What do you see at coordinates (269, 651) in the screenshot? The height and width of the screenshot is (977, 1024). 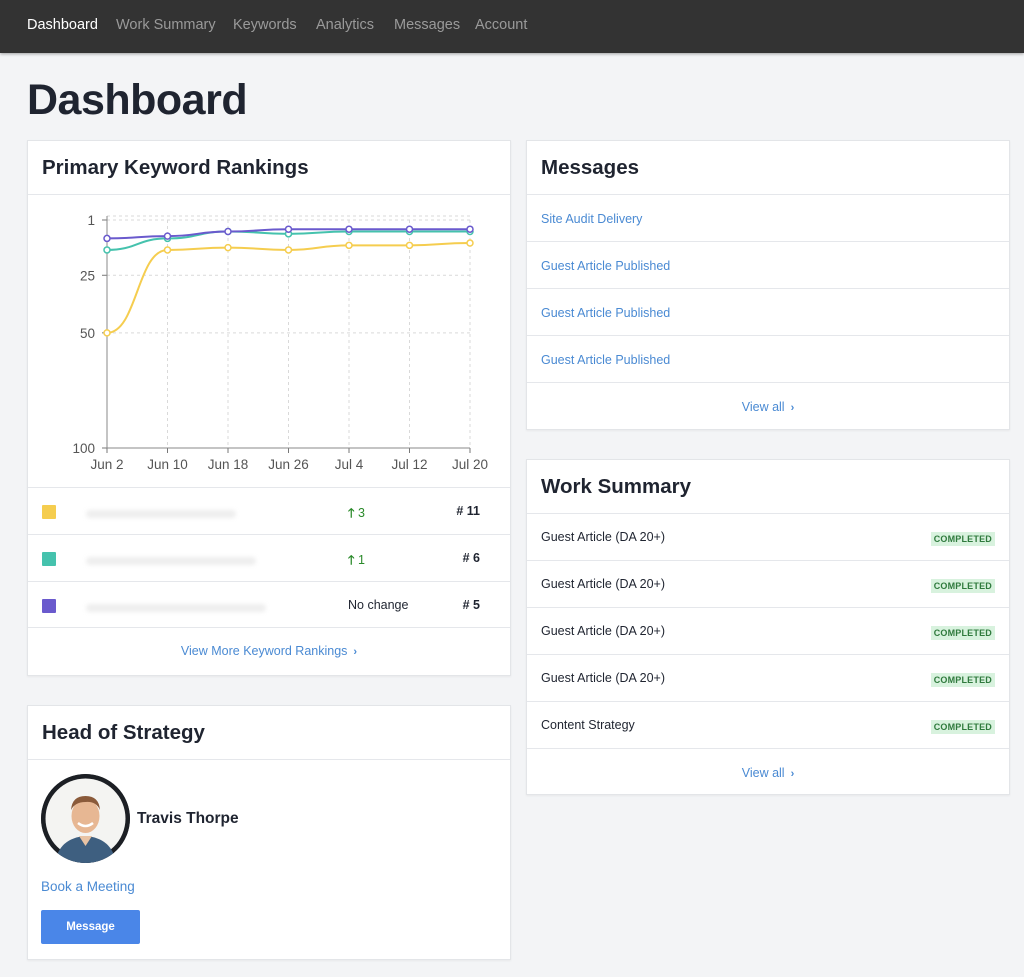 I see `view-more-keywords-link: View More Keyword Rankings ›` at bounding box center [269, 651].